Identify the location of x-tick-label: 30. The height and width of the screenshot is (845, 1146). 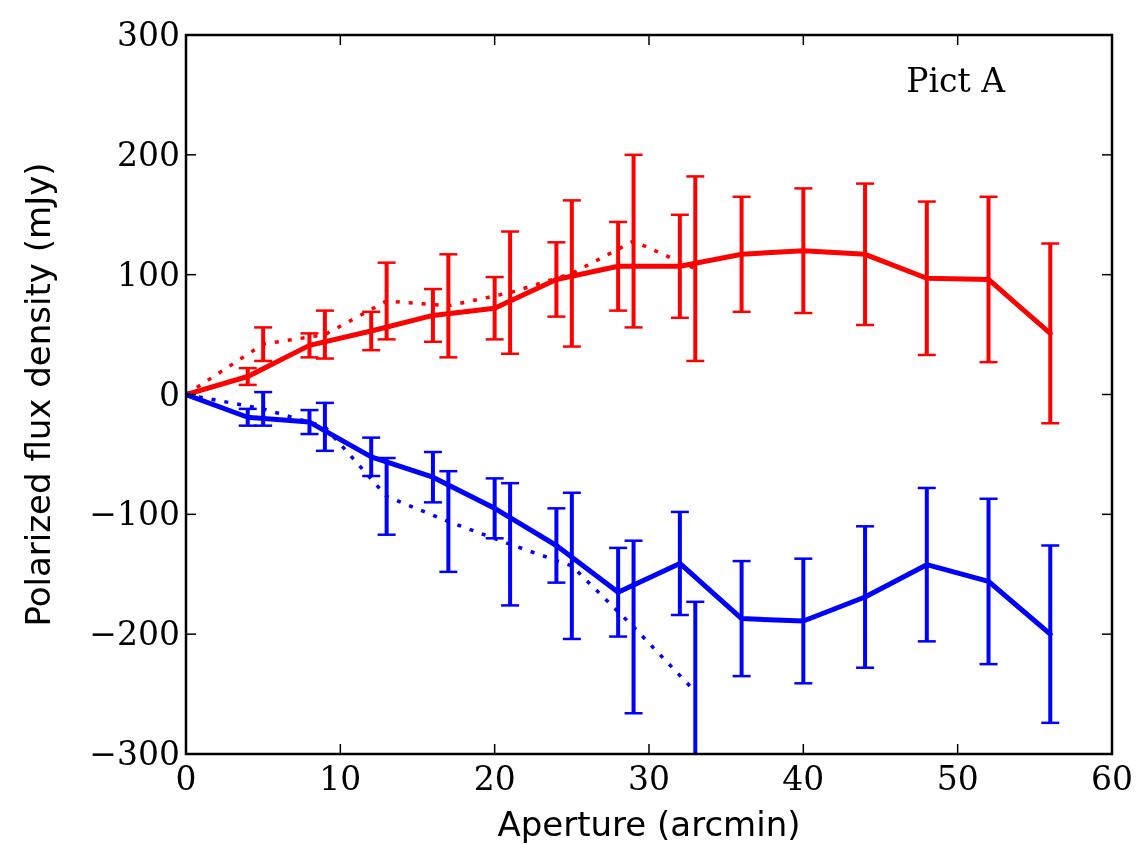
(649, 778).